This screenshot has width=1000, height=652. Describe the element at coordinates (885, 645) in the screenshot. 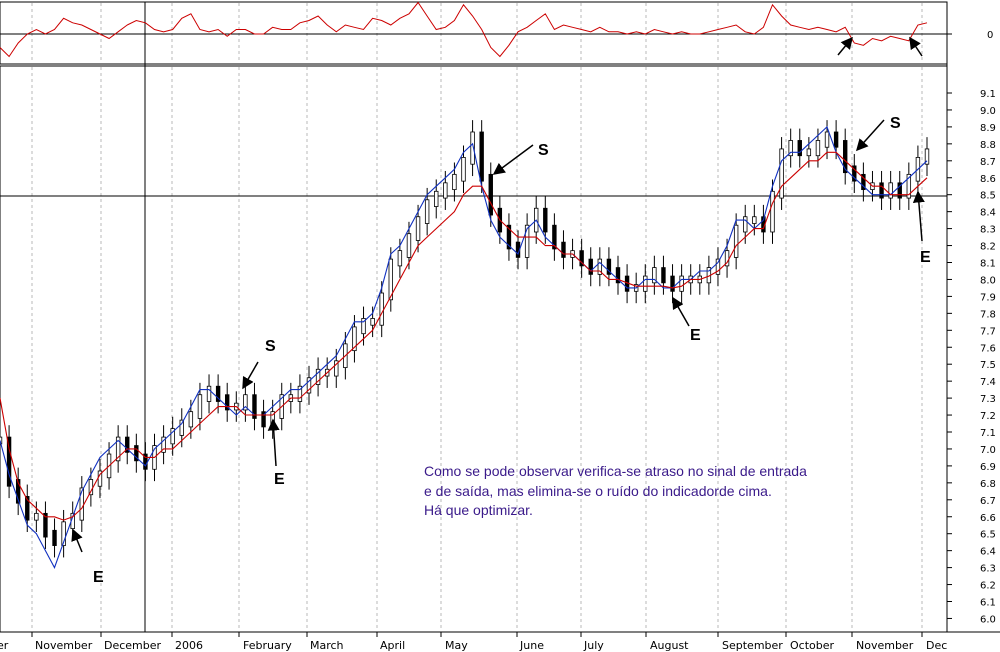

I see `x-tick-label-13: November` at that location.